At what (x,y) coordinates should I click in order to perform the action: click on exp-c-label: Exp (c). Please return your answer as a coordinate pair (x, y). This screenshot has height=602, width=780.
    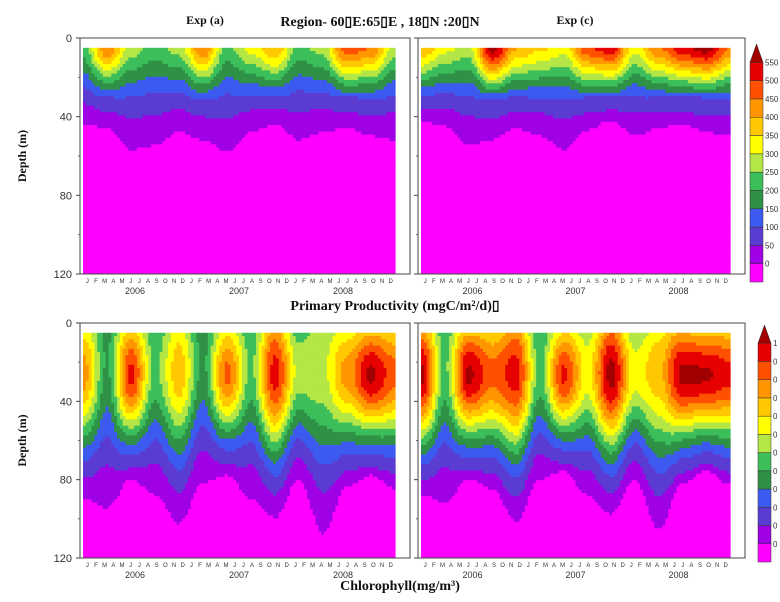
    Looking at the image, I should click on (575, 20).